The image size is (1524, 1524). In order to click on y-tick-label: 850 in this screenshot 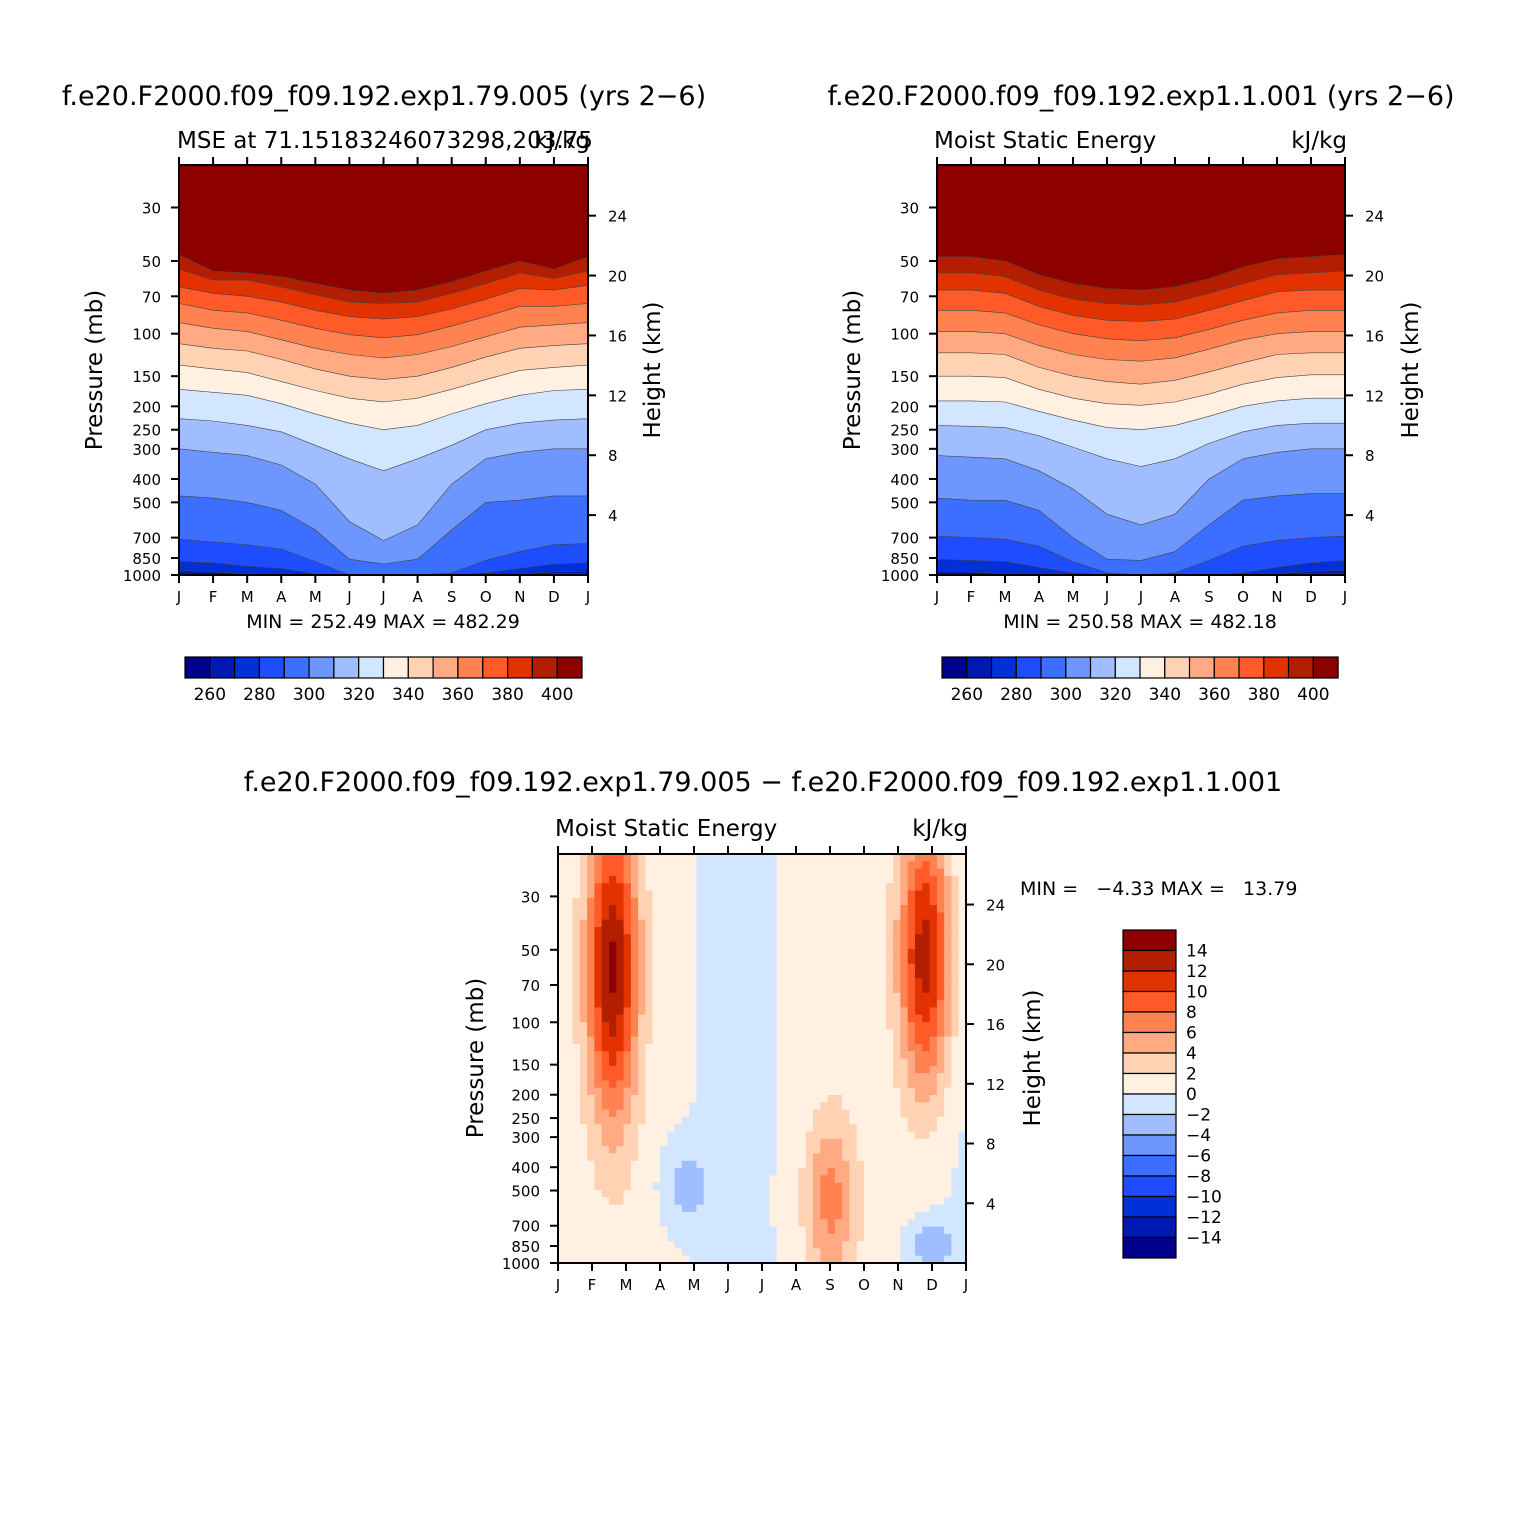, I will do `click(904, 559)`.